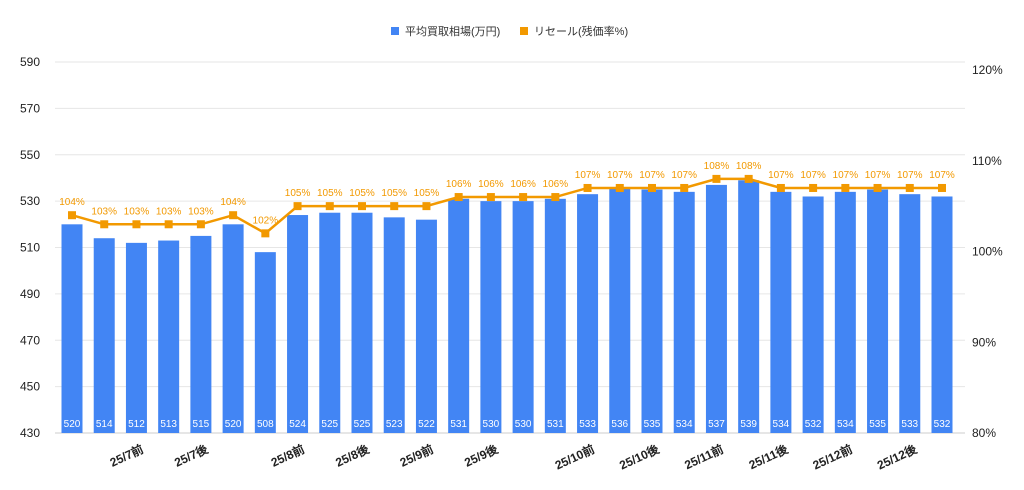  What do you see at coordinates (832, 456) in the screenshot?
I see `x-tick-label: 25/12前` at bounding box center [832, 456].